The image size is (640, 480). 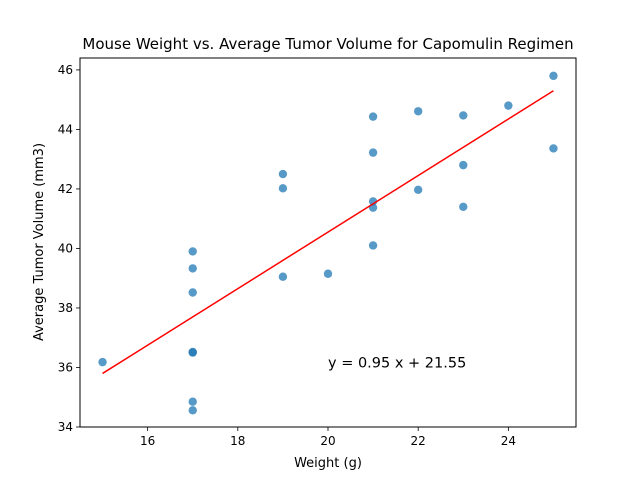 What do you see at coordinates (65, 367) in the screenshot?
I see `y-tick-label: 36` at bounding box center [65, 367].